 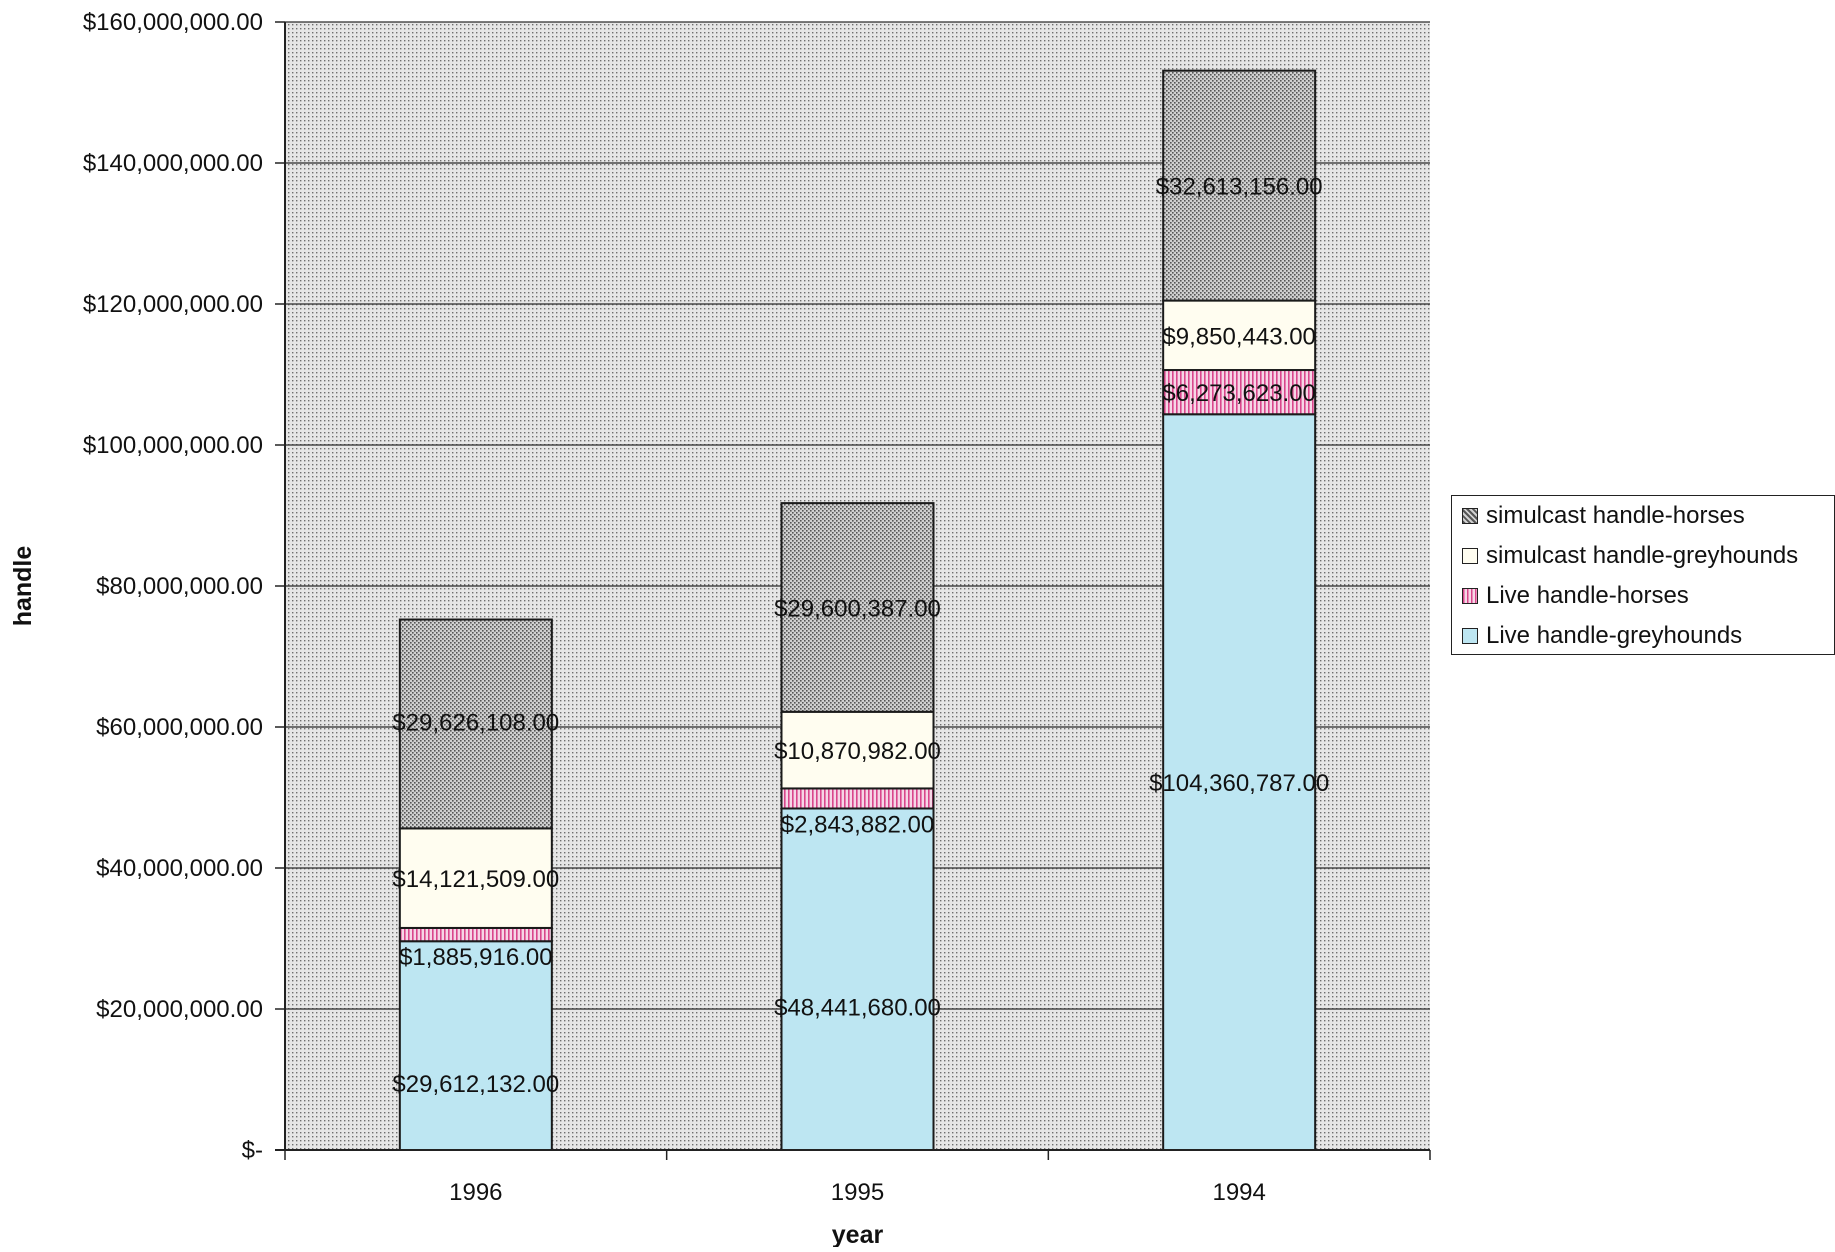 I want to click on data-label: $29,600,387.00, so click(x=857, y=608).